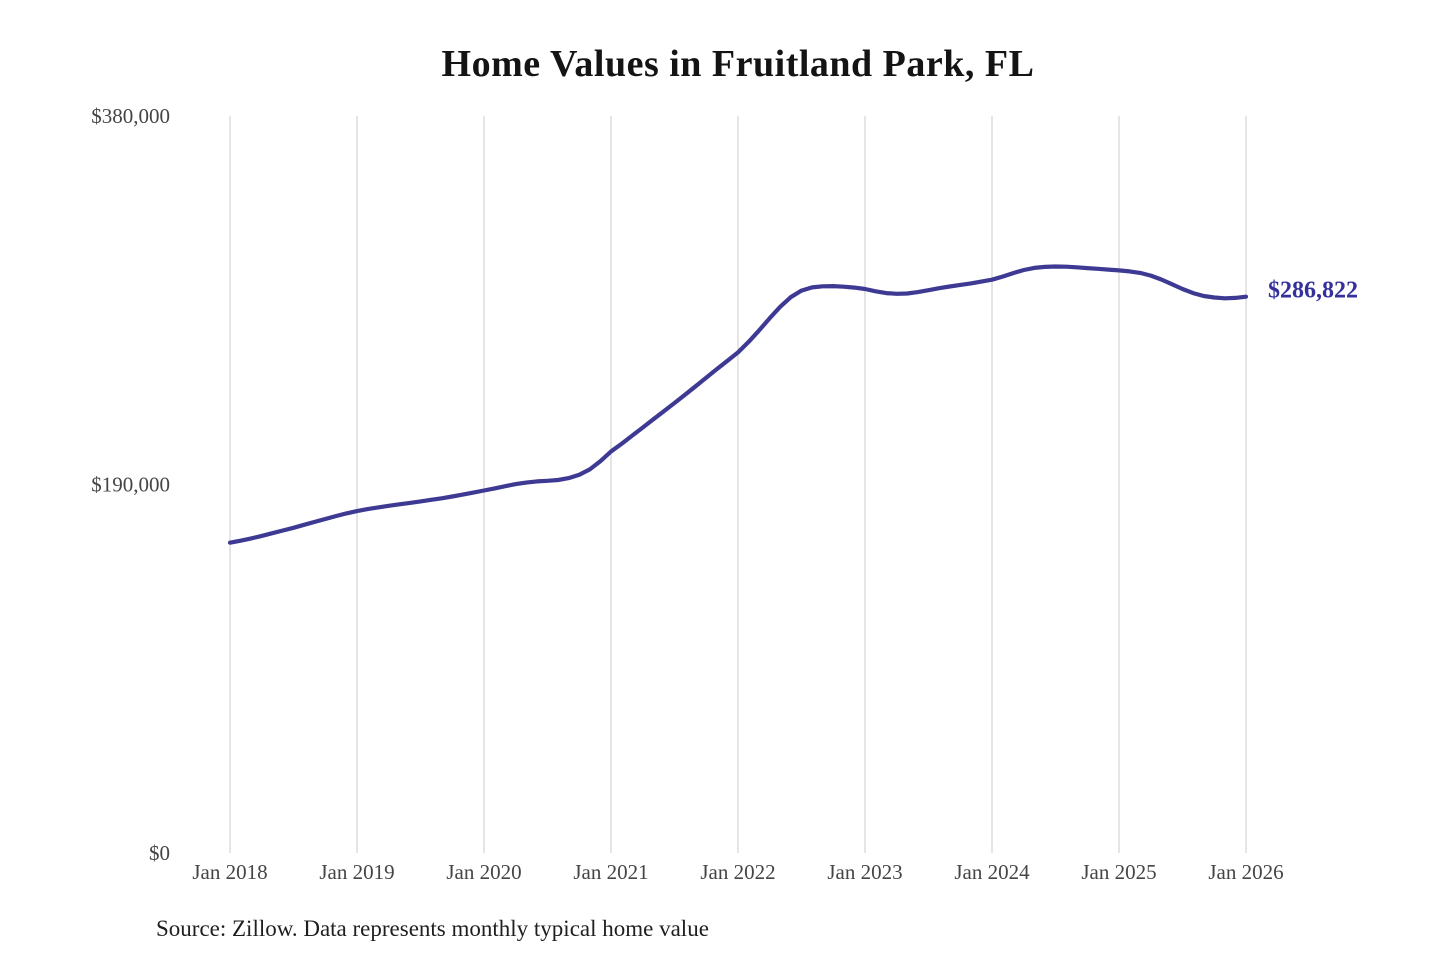  What do you see at coordinates (737, 872) in the screenshot?
I see `x-axis-tick-label: Jan 2022` at bounding box center [737, 872].